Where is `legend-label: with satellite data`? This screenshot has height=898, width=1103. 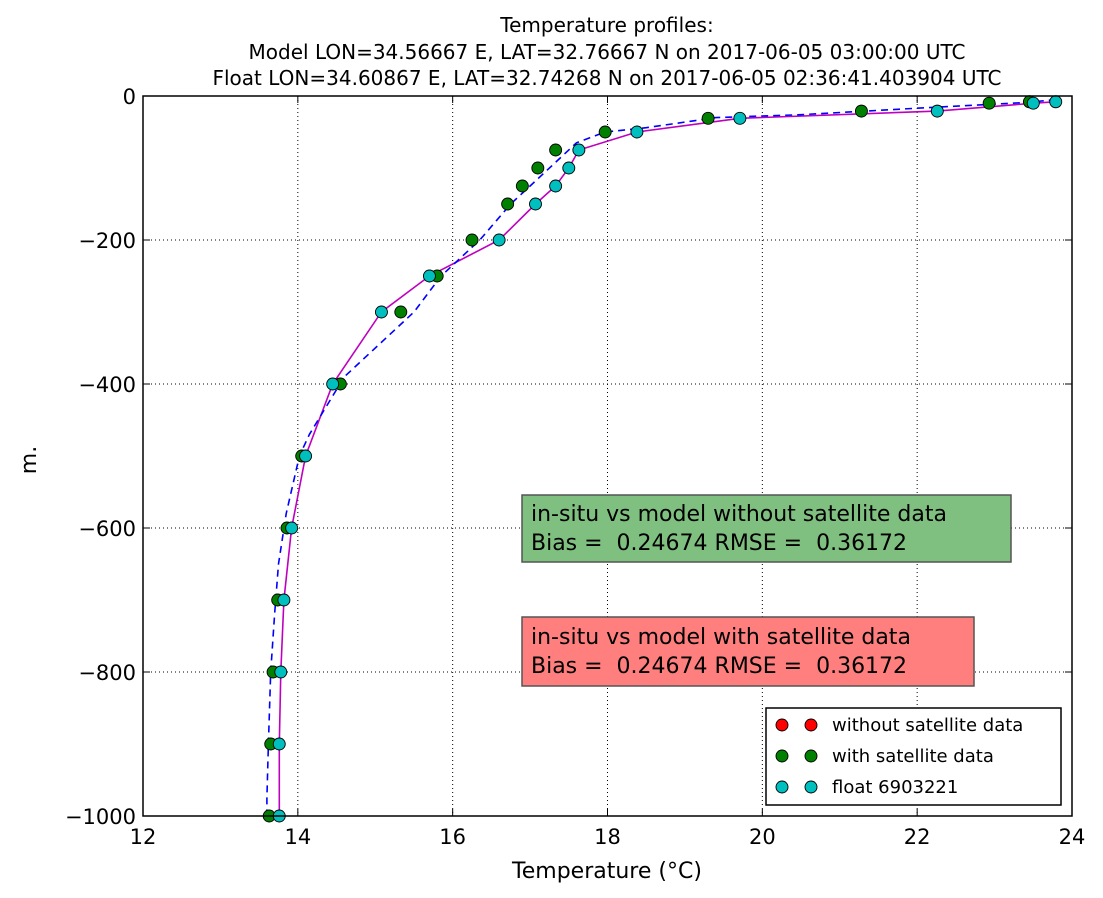 legend-label: with satellite data is located at coordinates (913, 756).